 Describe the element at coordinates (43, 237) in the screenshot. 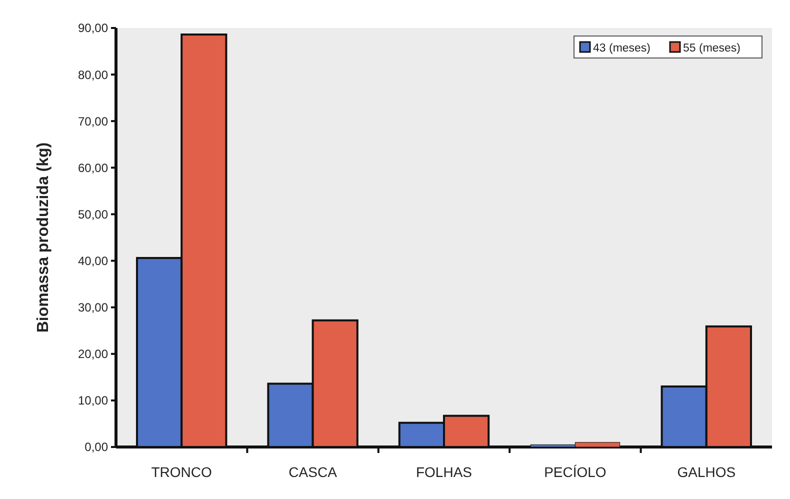

I see `y-axis-title: Biomassa produzida (kg)` at that location.